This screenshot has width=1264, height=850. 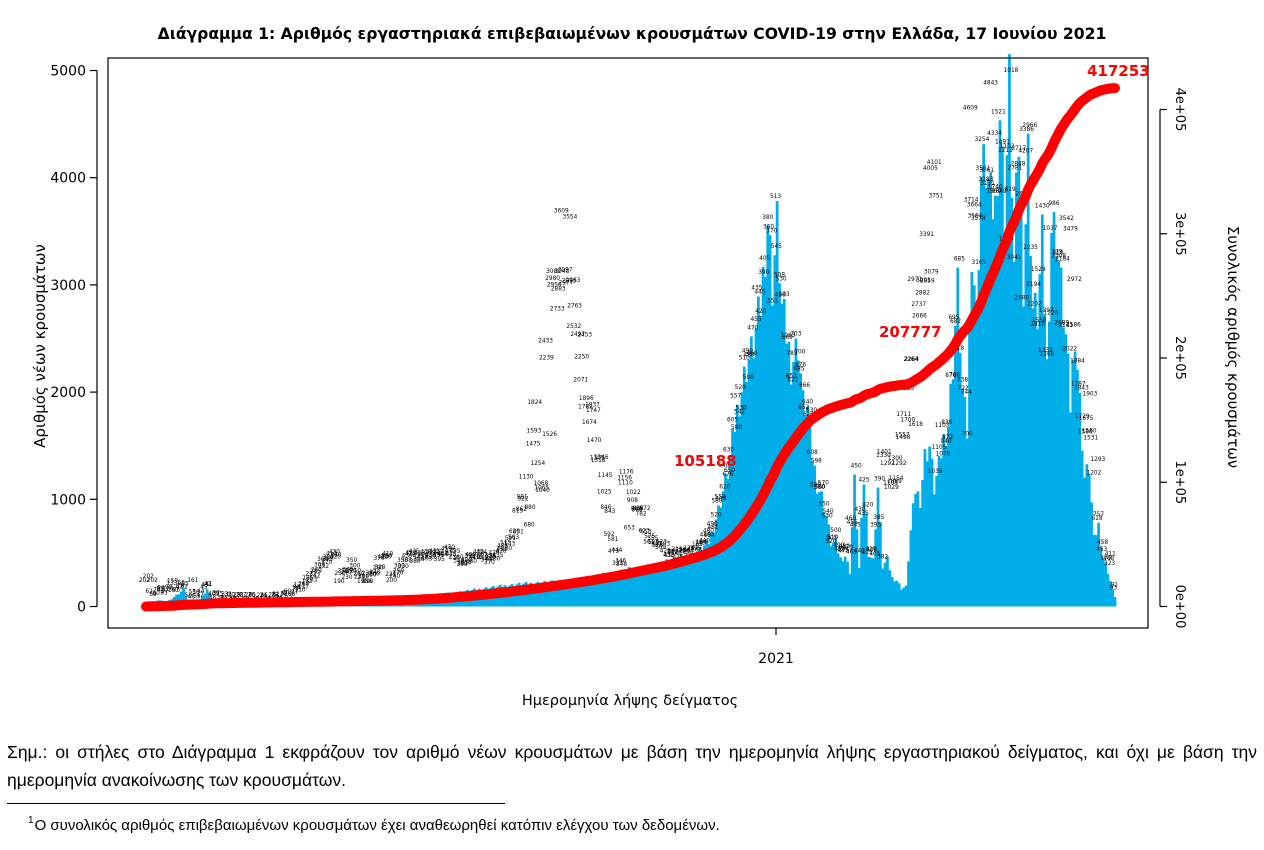 What do you see at coordinates (986, 171) in the screenshot?
I see `bar-value-label: 3061` at bounding box center [986, 171].